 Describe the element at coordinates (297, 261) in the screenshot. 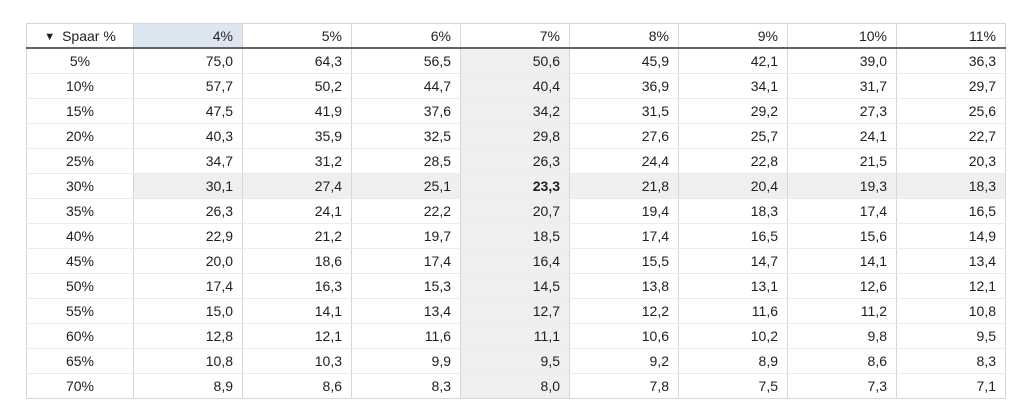

I see `value-cell: 18,6` at that location.